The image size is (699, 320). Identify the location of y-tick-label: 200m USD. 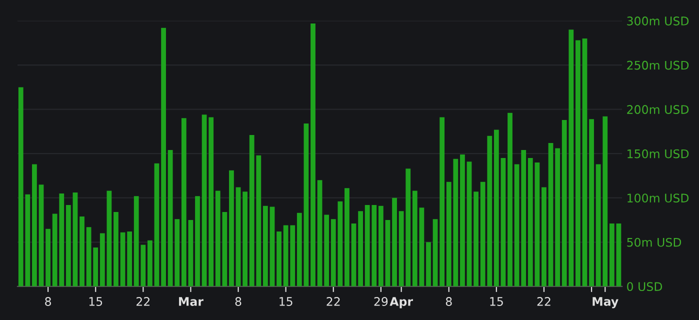
(658, 109).